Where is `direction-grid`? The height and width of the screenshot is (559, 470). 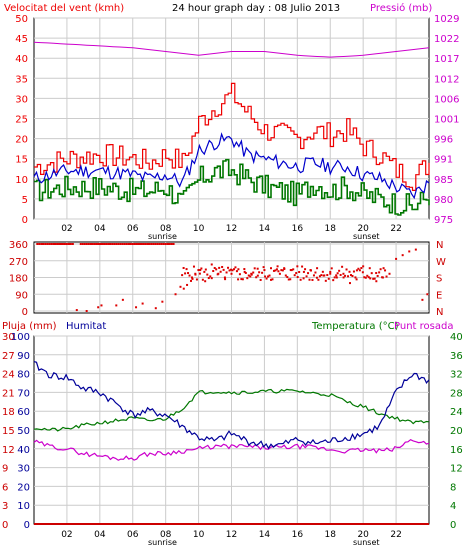 direction-grid is located at coordinates (231, 277).